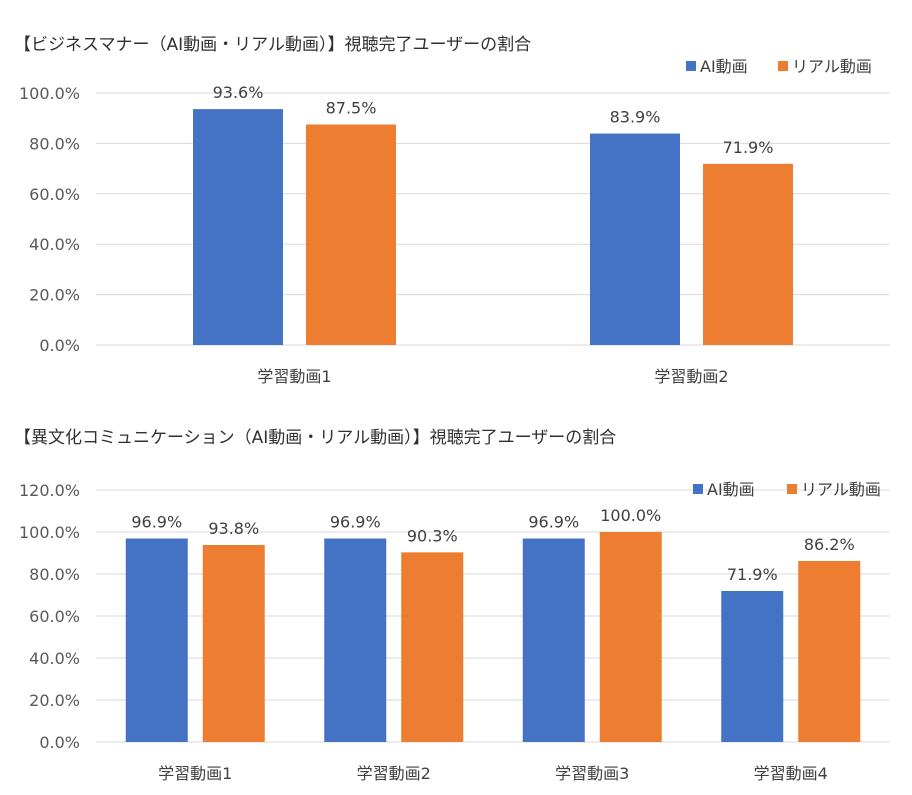 This screenshot has height=795, width=912. Describe the element at coordinates (829, 544) in the screenshot. I see `data-label: 86.2%` at that location.